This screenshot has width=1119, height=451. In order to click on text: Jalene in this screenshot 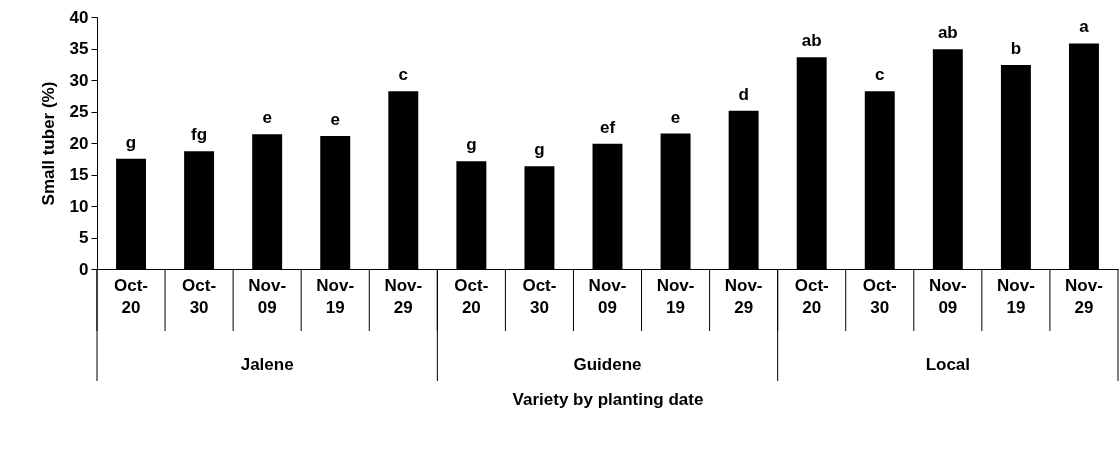, I will do `click(267, 364)`.